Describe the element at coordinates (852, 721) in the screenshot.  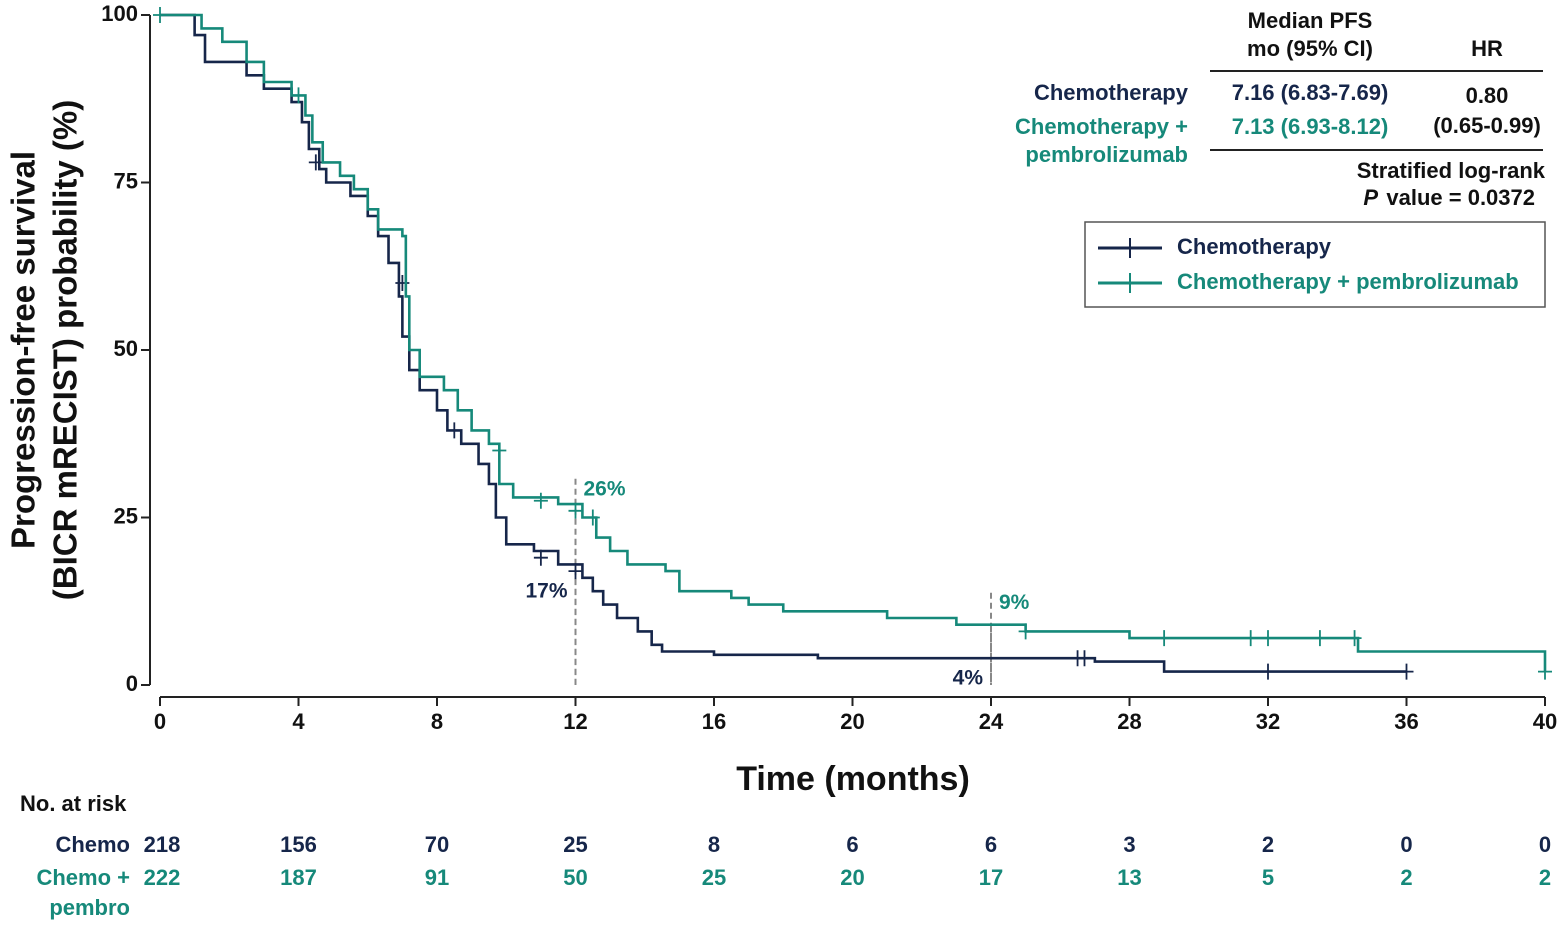
I see `x-tick-label: 20` at that location.